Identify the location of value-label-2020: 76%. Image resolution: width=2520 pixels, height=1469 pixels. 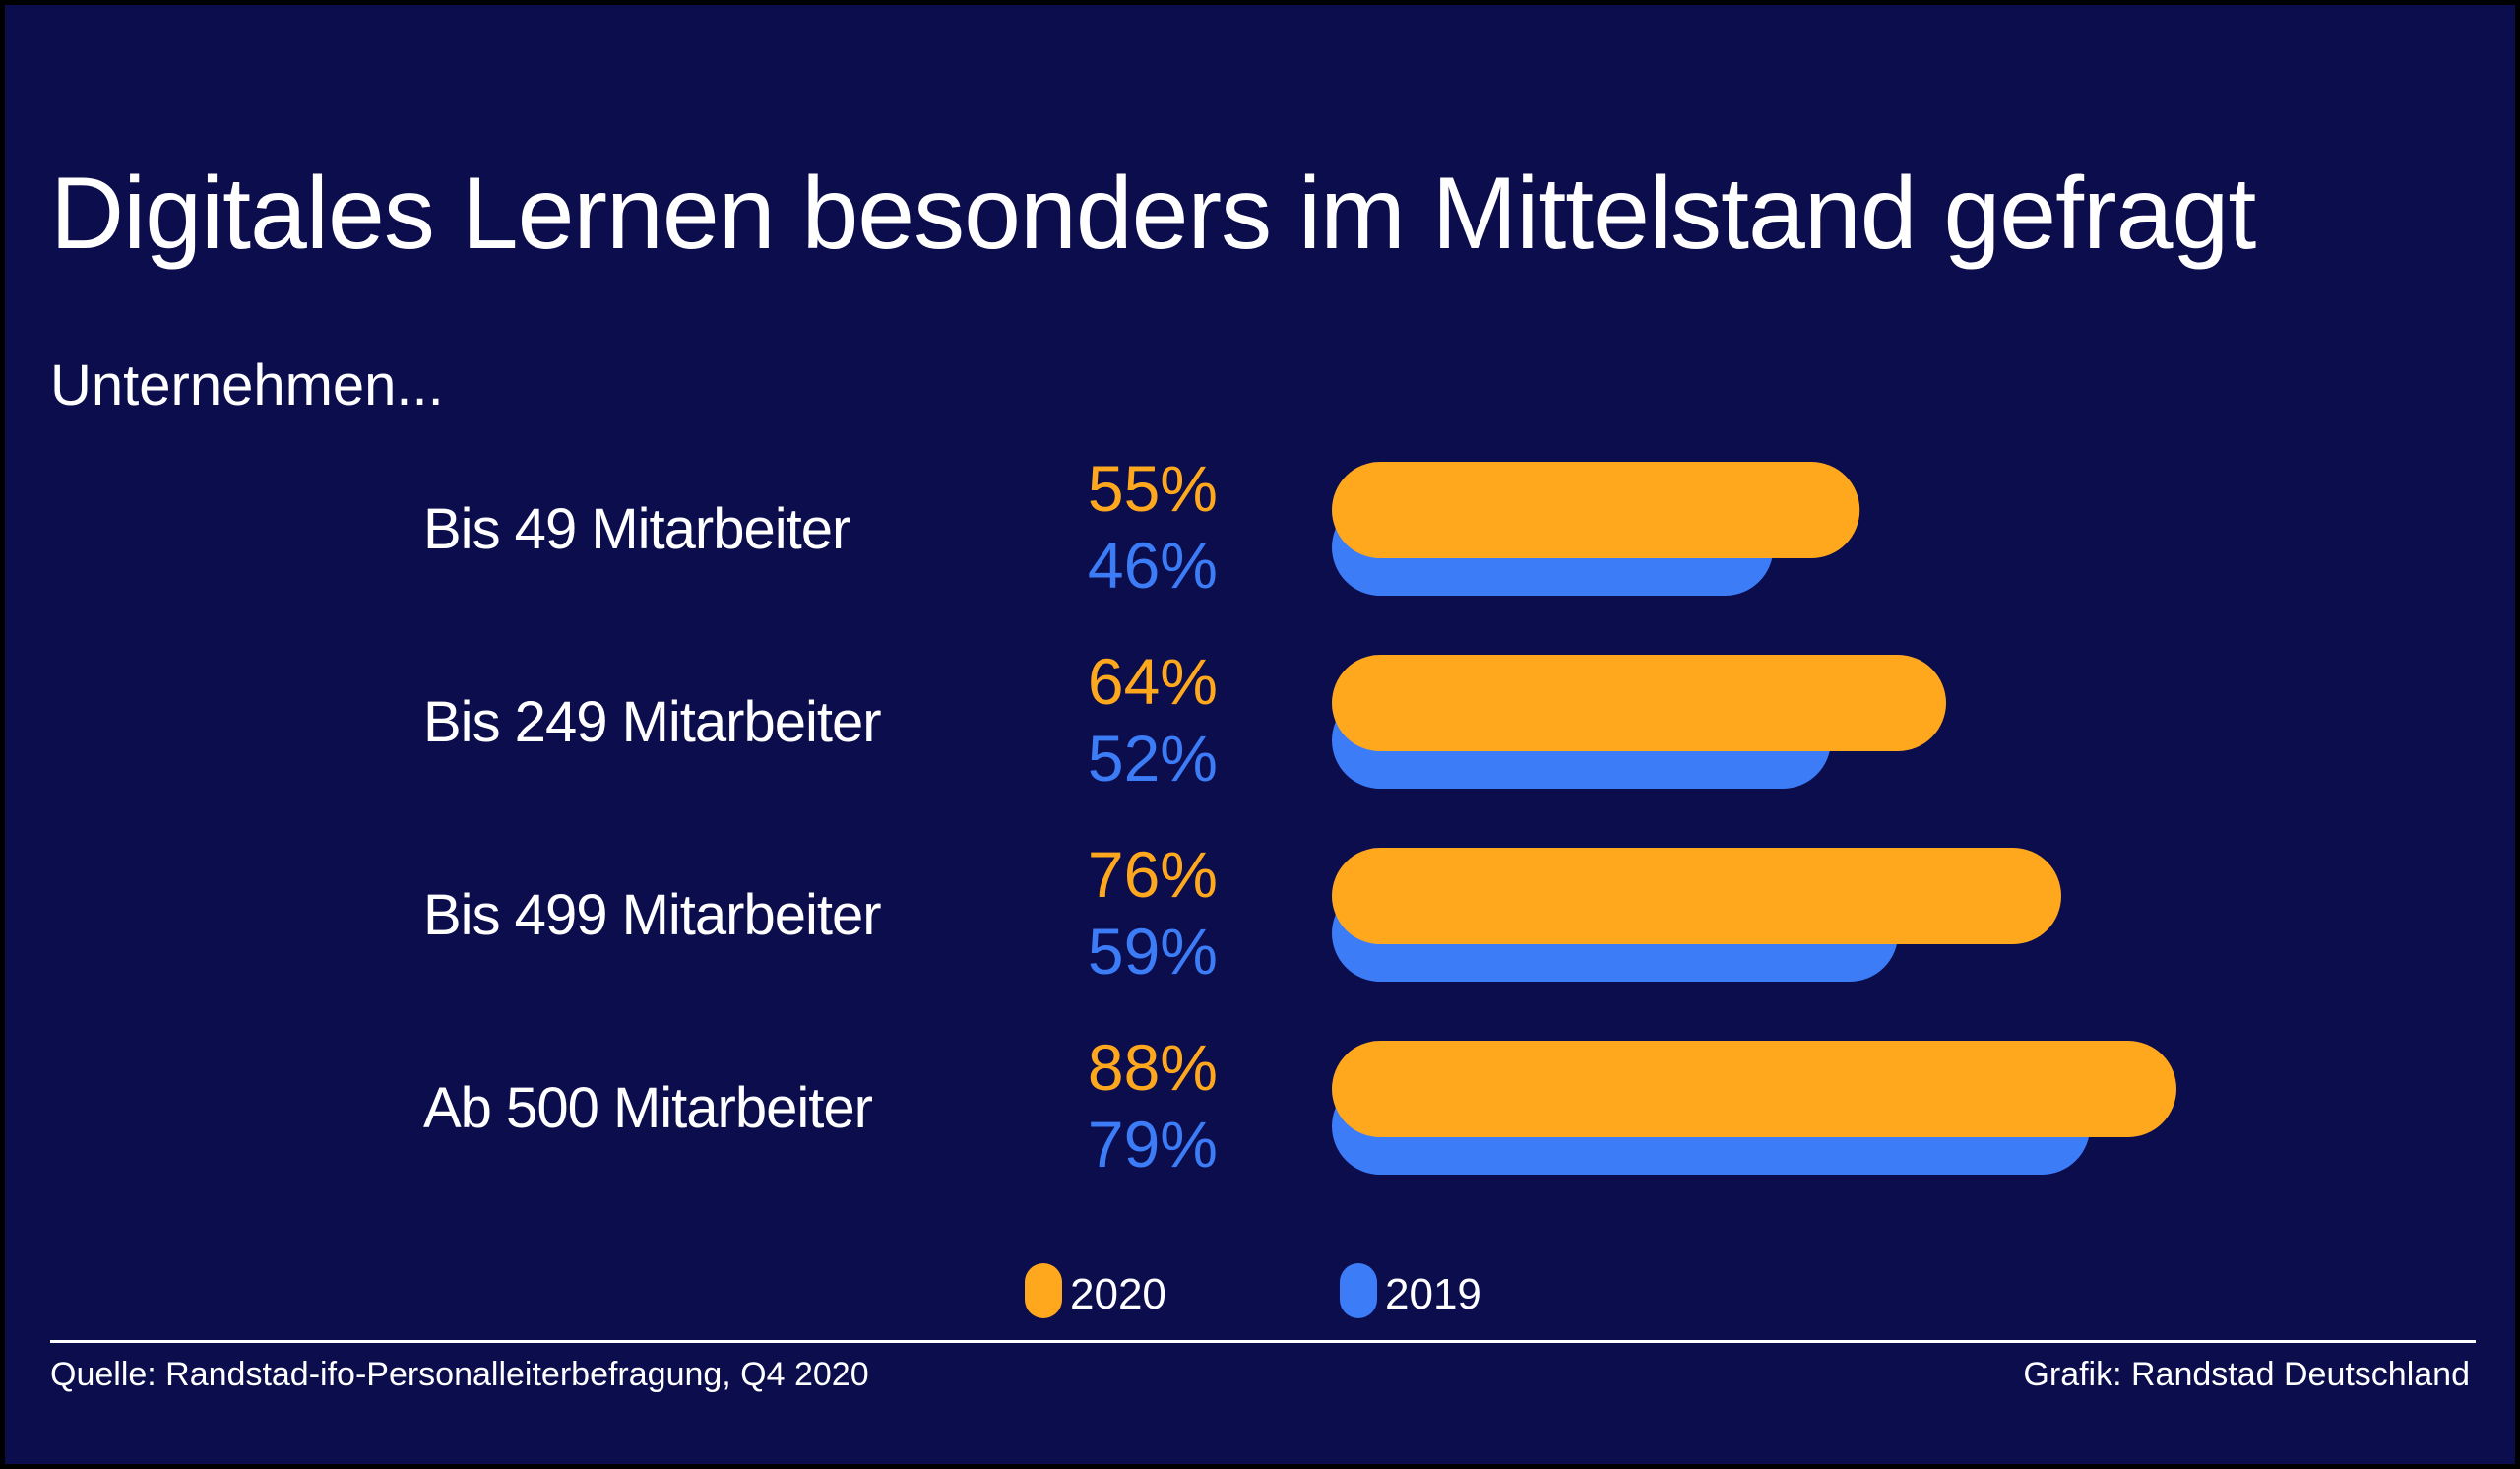
(1153, 875).